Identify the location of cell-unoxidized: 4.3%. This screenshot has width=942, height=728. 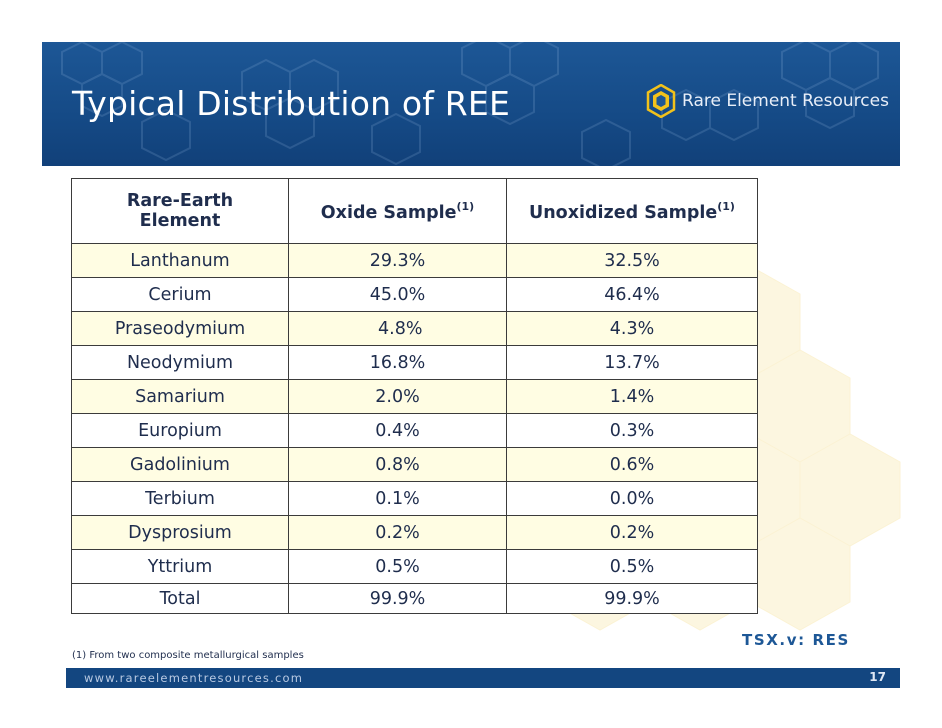
(632, 328).